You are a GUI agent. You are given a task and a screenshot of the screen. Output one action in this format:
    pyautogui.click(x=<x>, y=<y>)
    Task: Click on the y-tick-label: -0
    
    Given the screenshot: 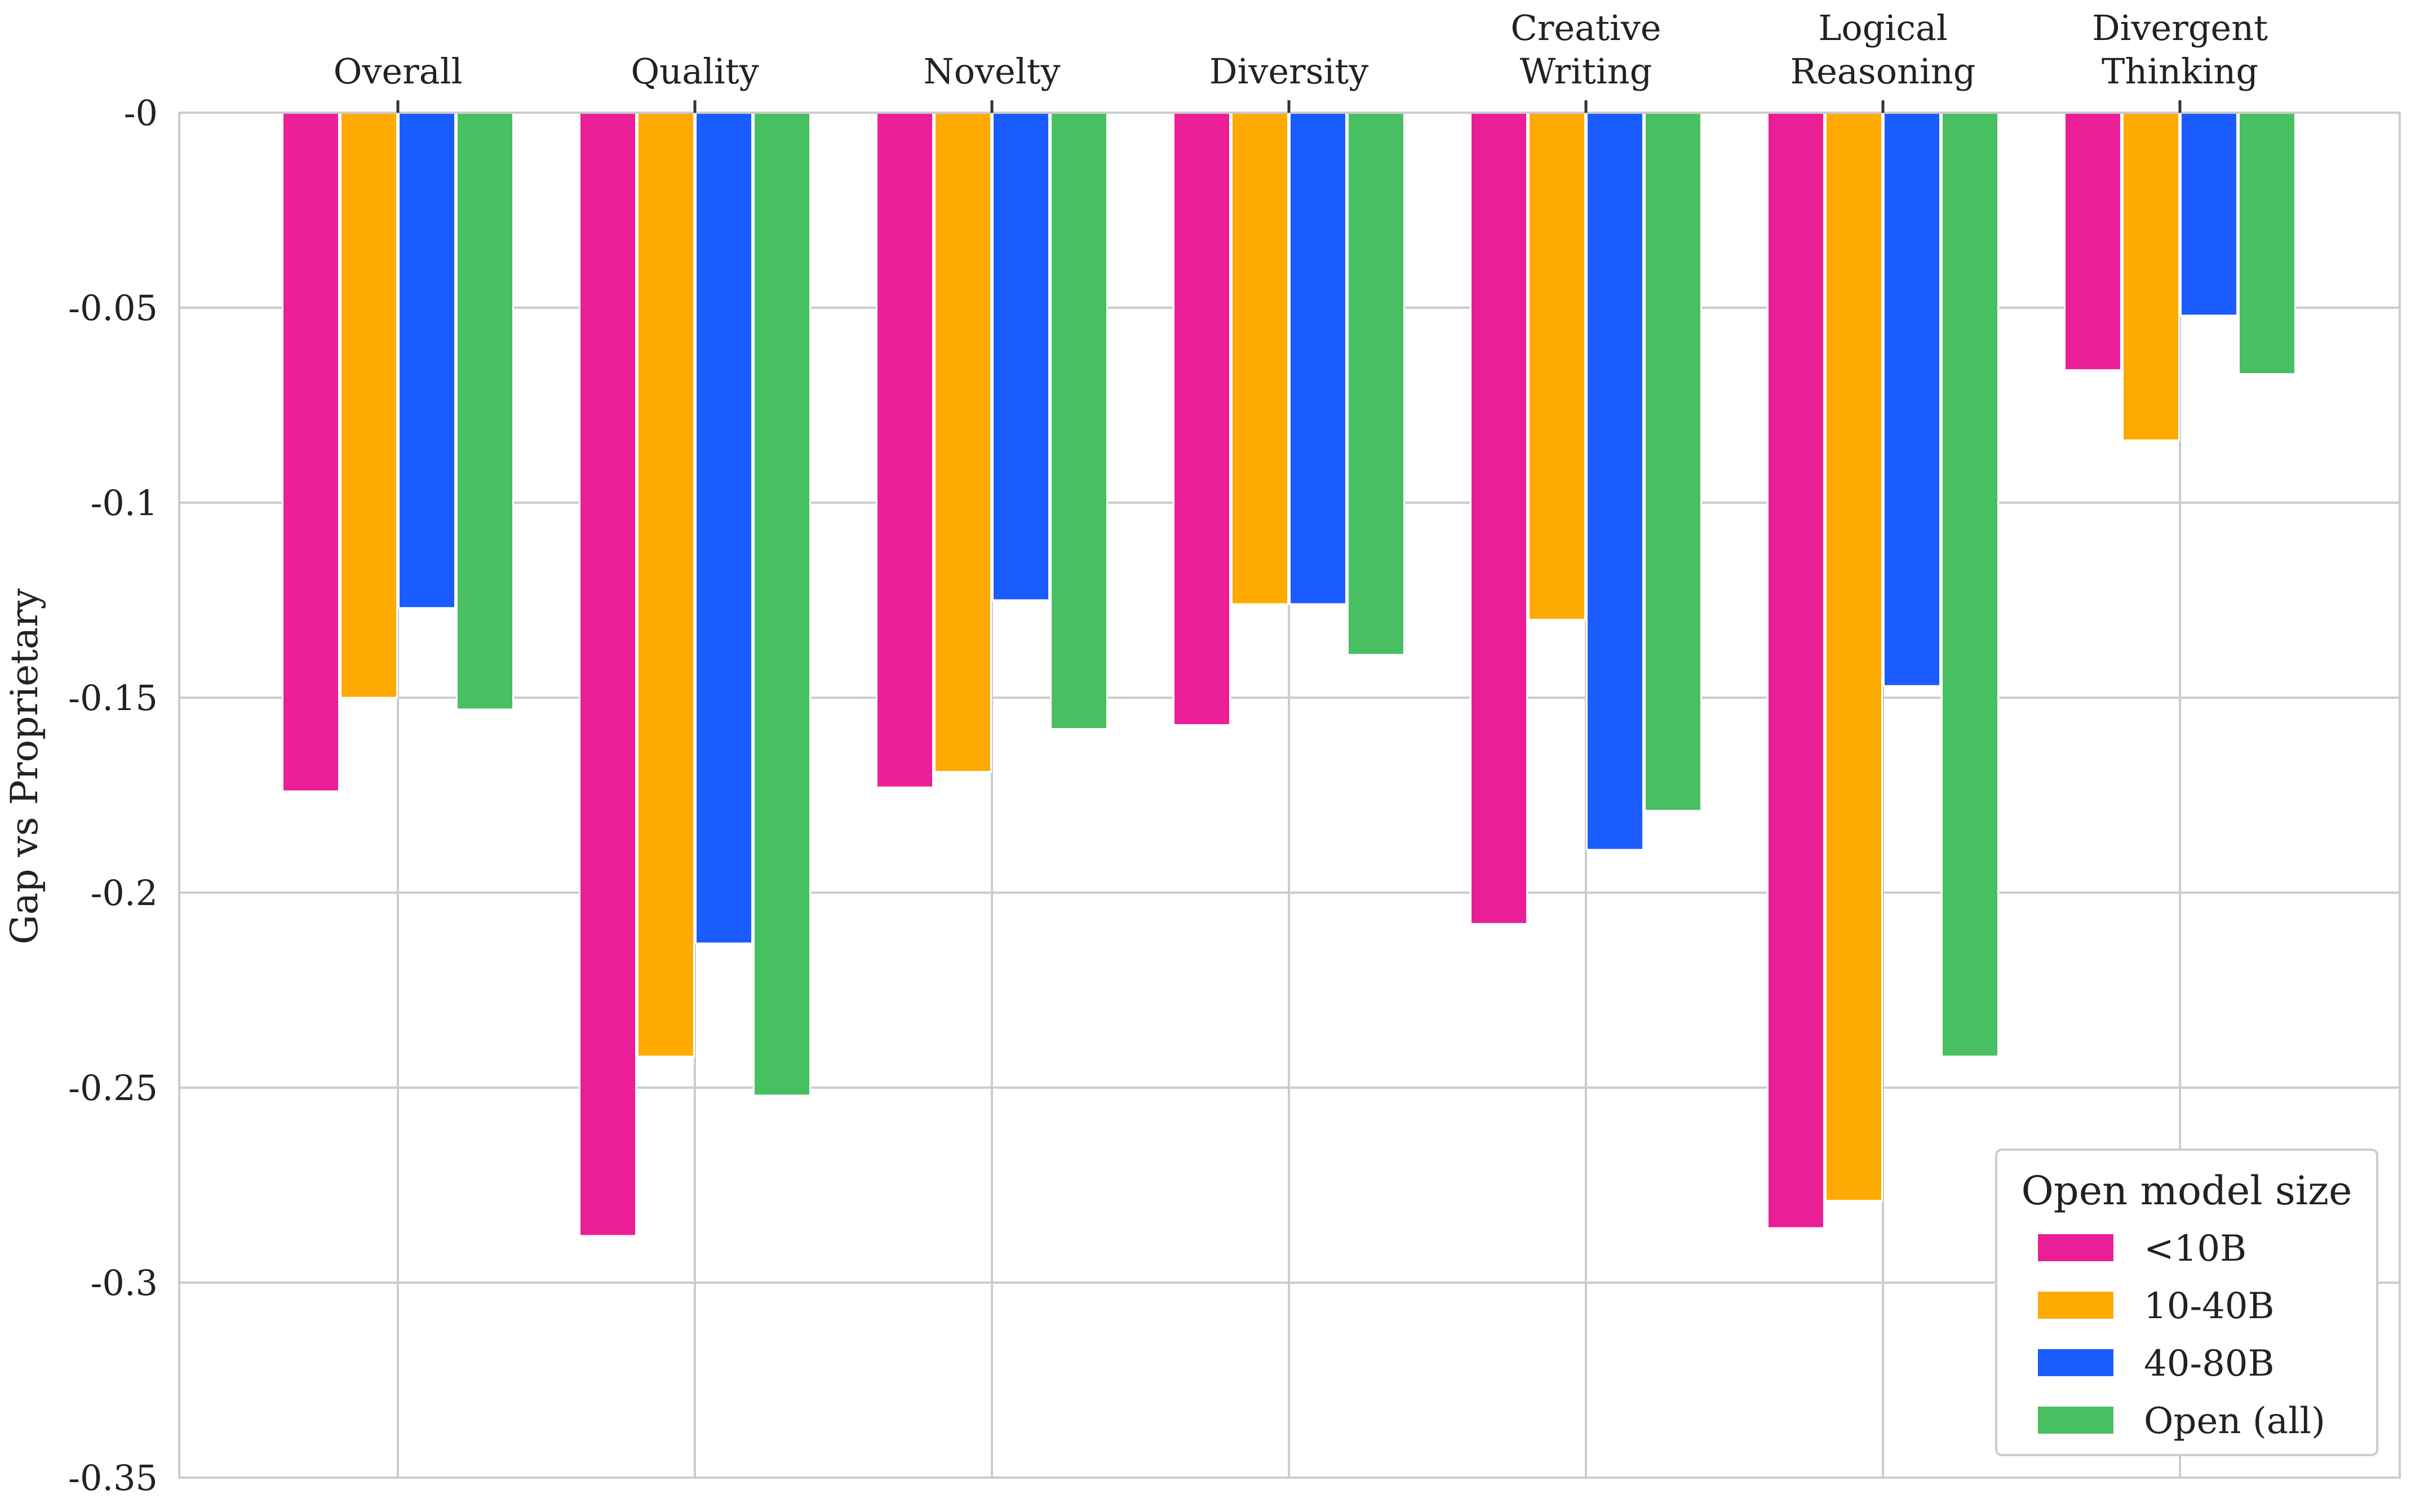 What is the action you would take?
    pyautogui.click(x=141, y=113)
    